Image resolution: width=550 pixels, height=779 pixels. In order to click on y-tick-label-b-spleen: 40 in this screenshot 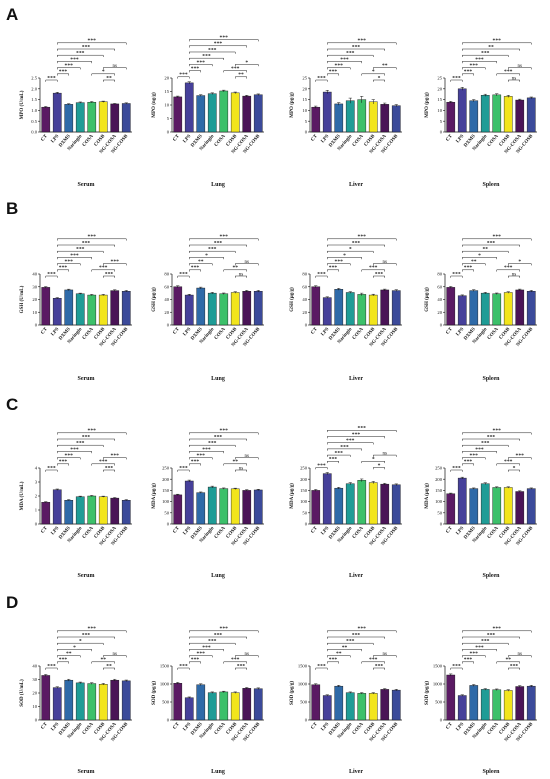, I will do `click(439, 299)`.